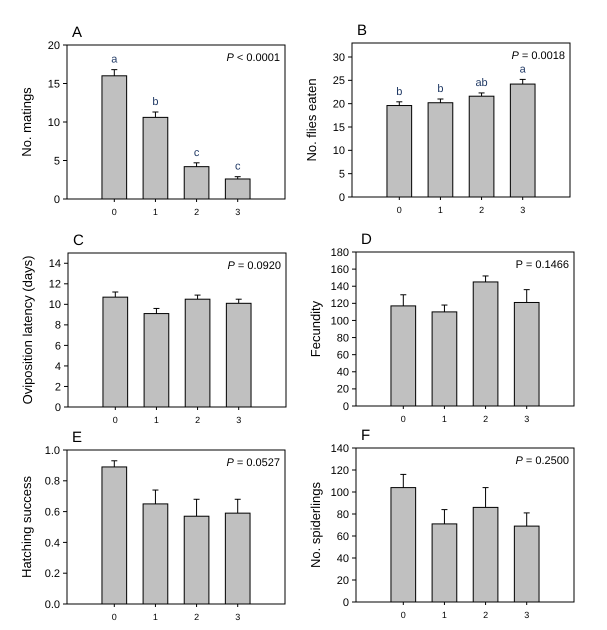  I want to click on y-axis-title: Oviposition latency (days), so click(27, 330).